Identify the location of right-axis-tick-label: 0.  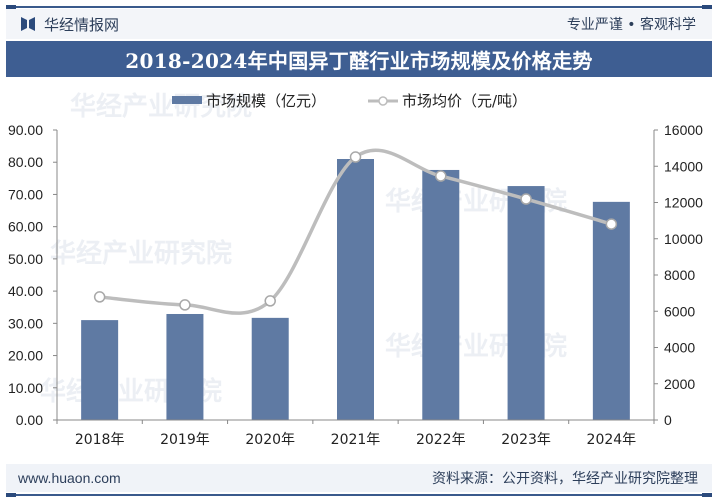
(668, 420).